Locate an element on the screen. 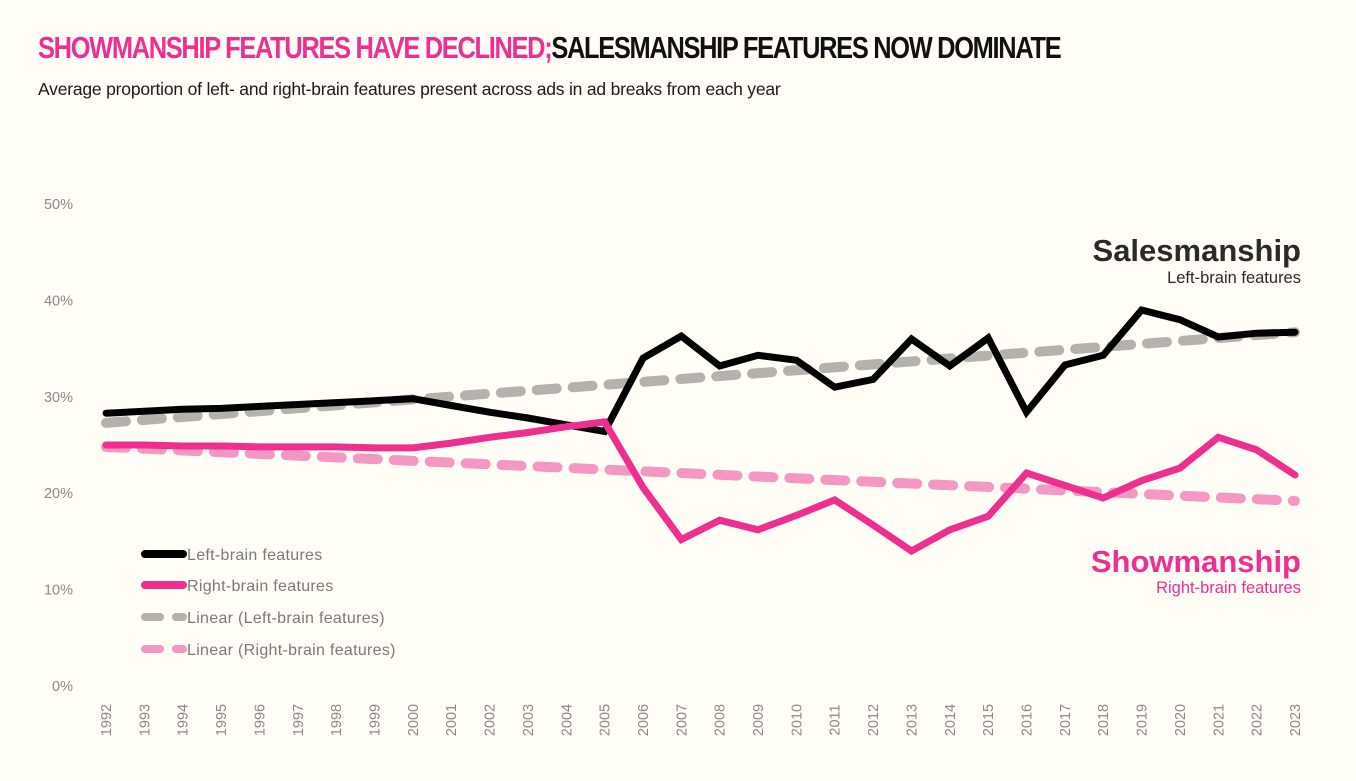 The height and width of the screenshot is (781, 1356). x-tick-label: 2018 is located at coordinates (1104, 720).